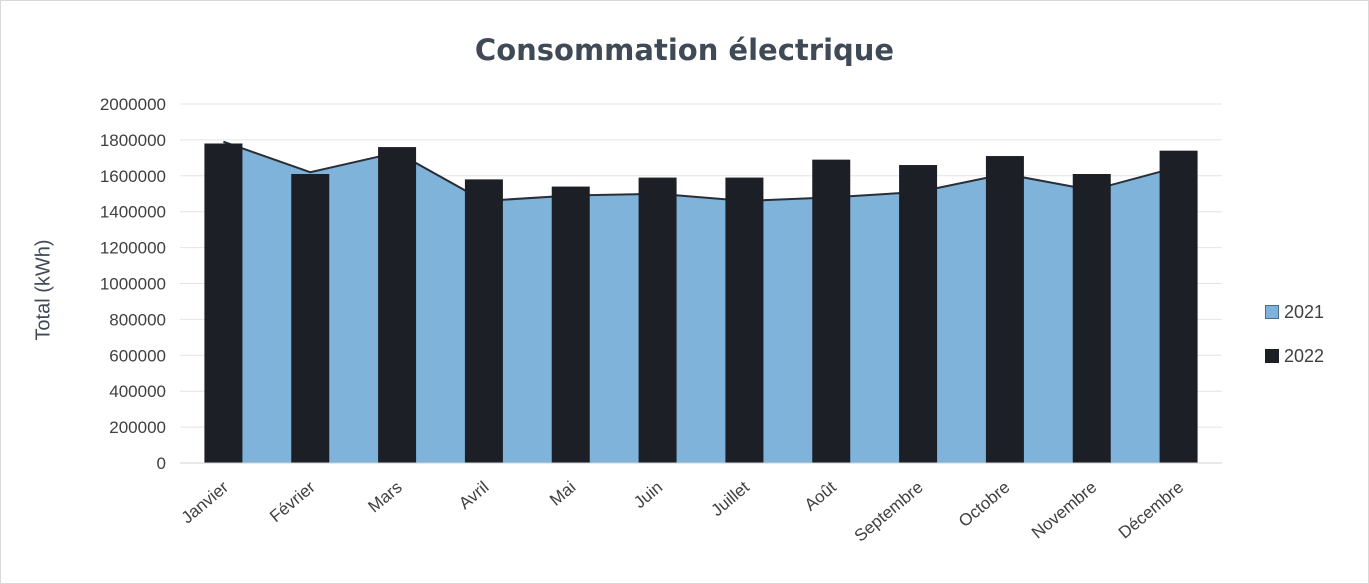 The image size is (1369, 584). I want to click on chart-title: Consommation électrique, so click(684, 50).